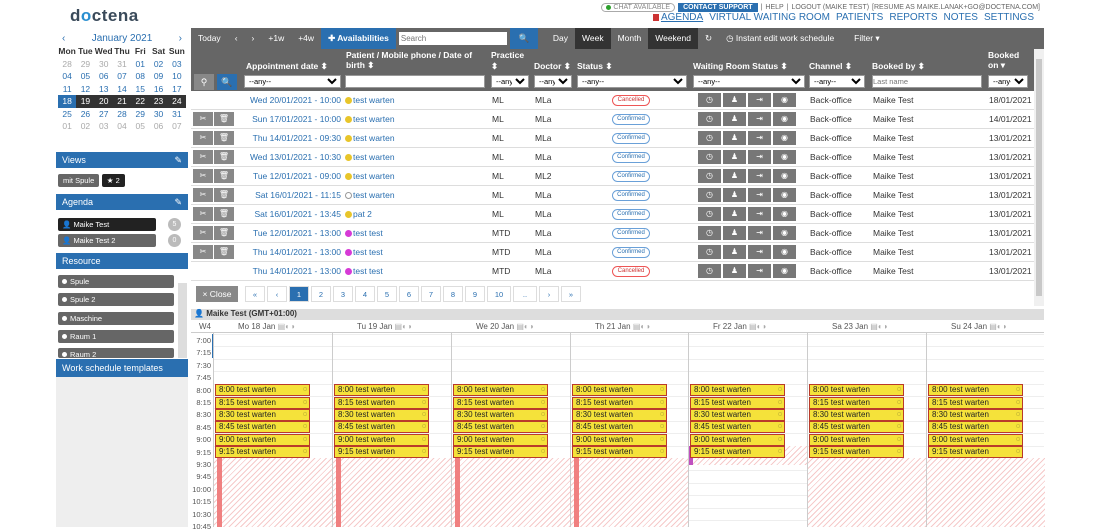 This screenshot has width=1100, height=531. What do you see at coordinates (178, 159) in the screenshot?
I see `edit-icon: ✎` at bounding box center [178, 159].